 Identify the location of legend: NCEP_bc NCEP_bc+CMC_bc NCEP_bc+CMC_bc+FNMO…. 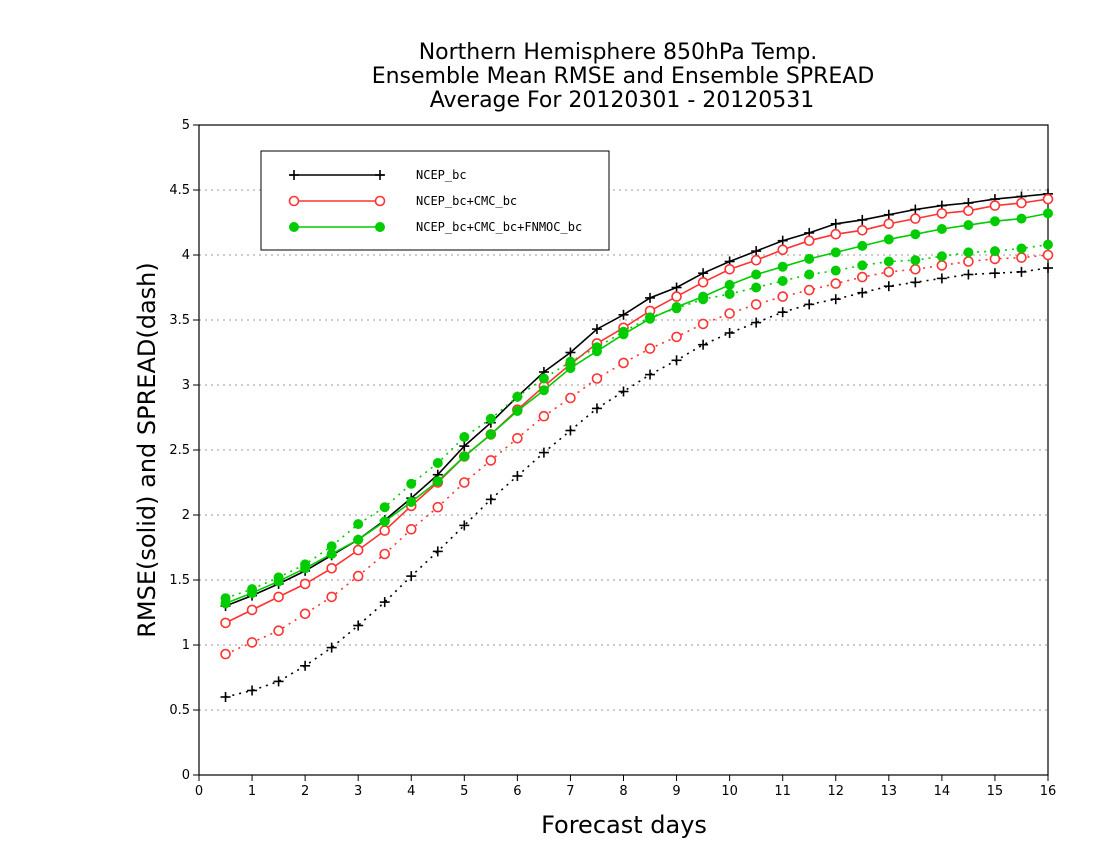
(435, 200).